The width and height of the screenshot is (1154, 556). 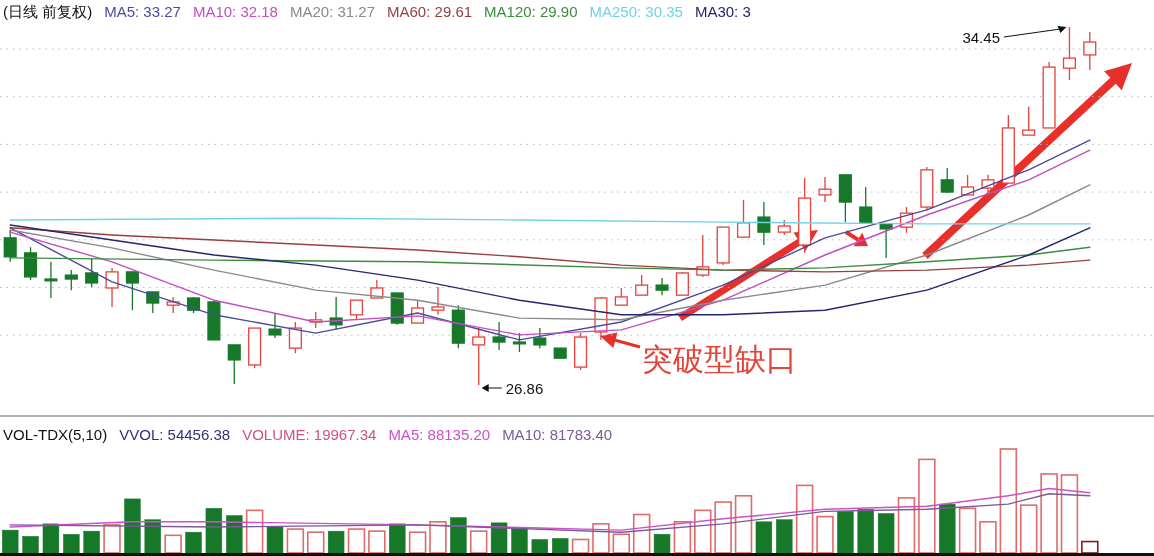 What do you see at coordinates (430, 11) in the screenshot?
I see `text: MA60: 29.61` at bounding box center [430, 11].